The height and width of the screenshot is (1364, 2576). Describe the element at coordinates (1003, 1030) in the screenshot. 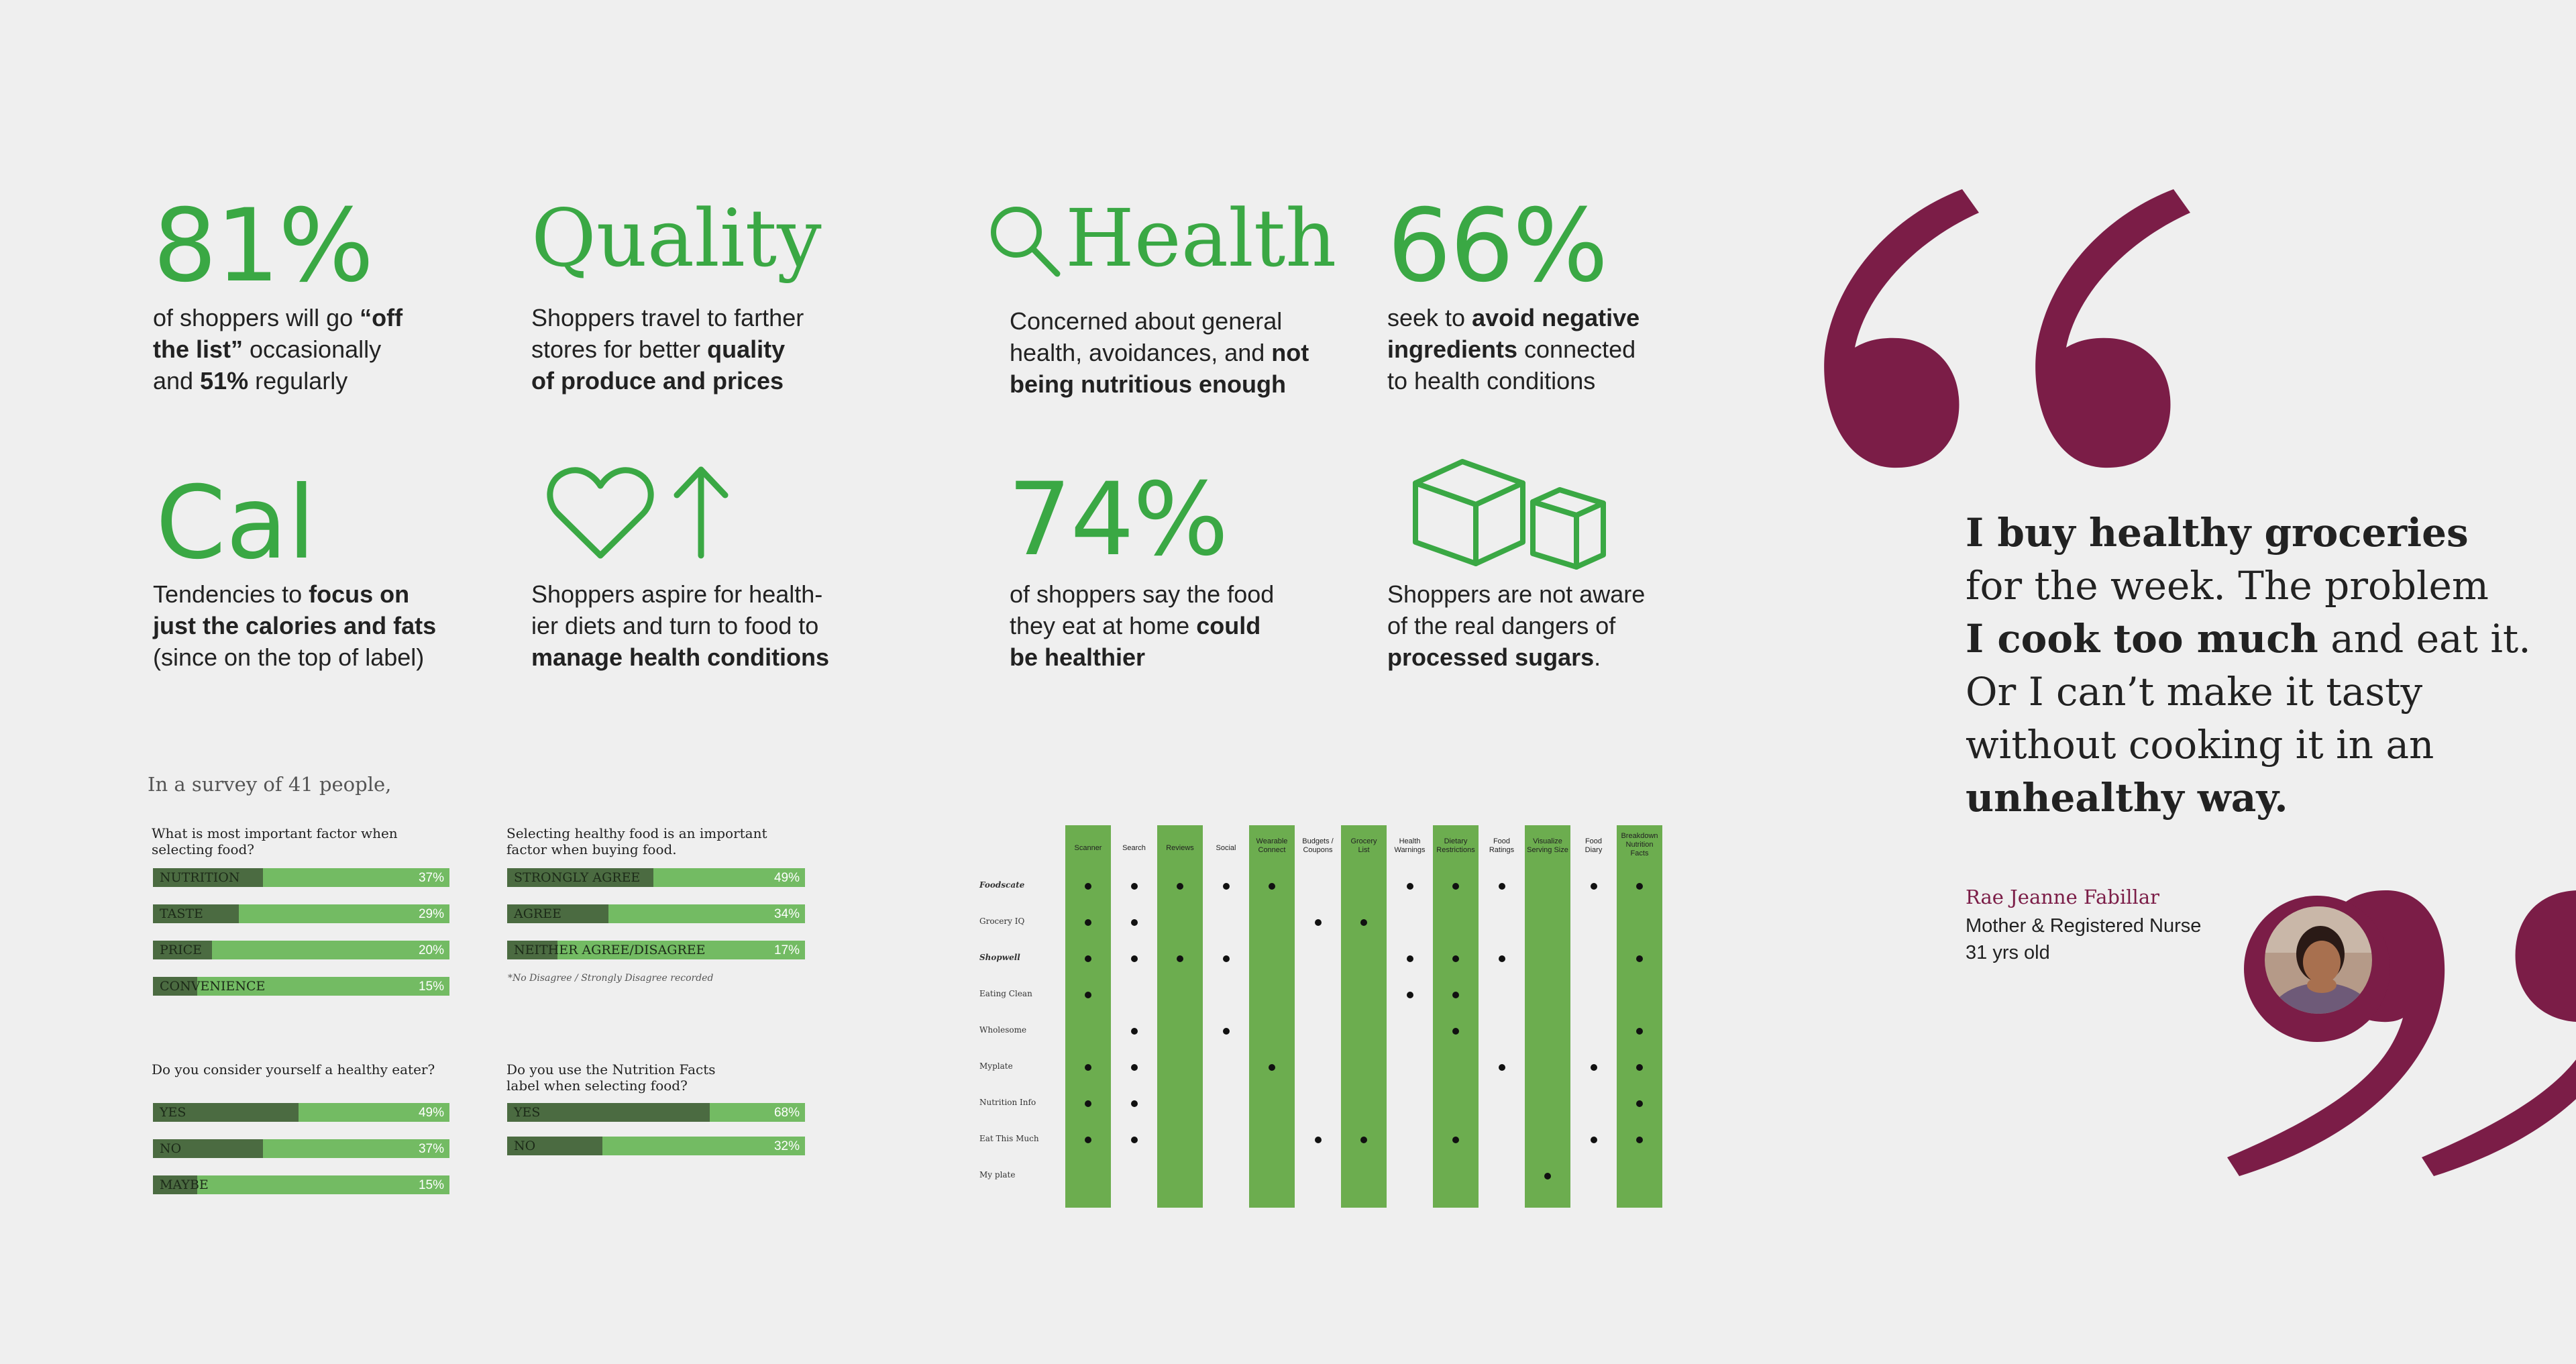

I see `matrix-row-label: Wholesome` at that location.